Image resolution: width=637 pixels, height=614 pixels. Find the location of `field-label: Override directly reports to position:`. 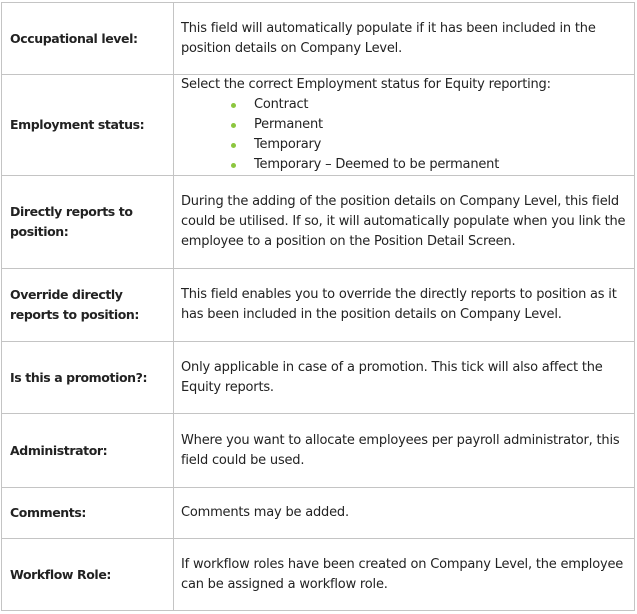

field-label: Override directly reports to position: is located at coordinates (87, 305).